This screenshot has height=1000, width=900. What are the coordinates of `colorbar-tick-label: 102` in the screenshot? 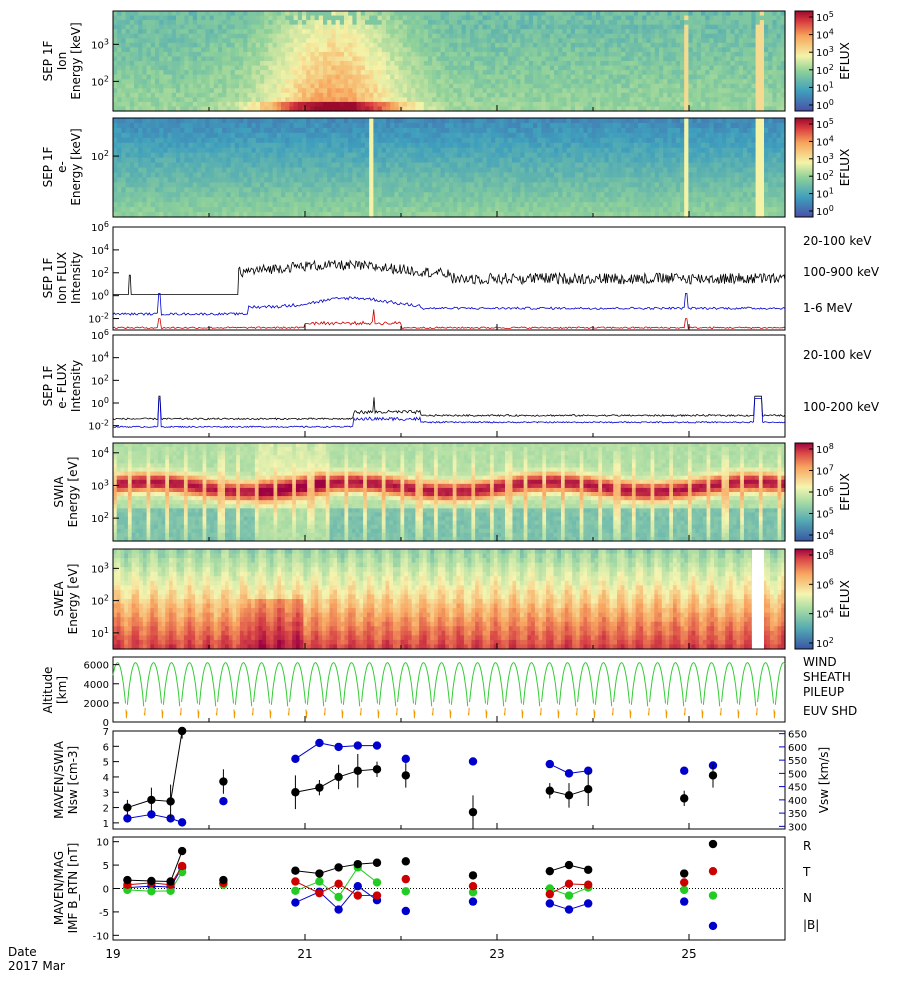 It's located at (825, 70).